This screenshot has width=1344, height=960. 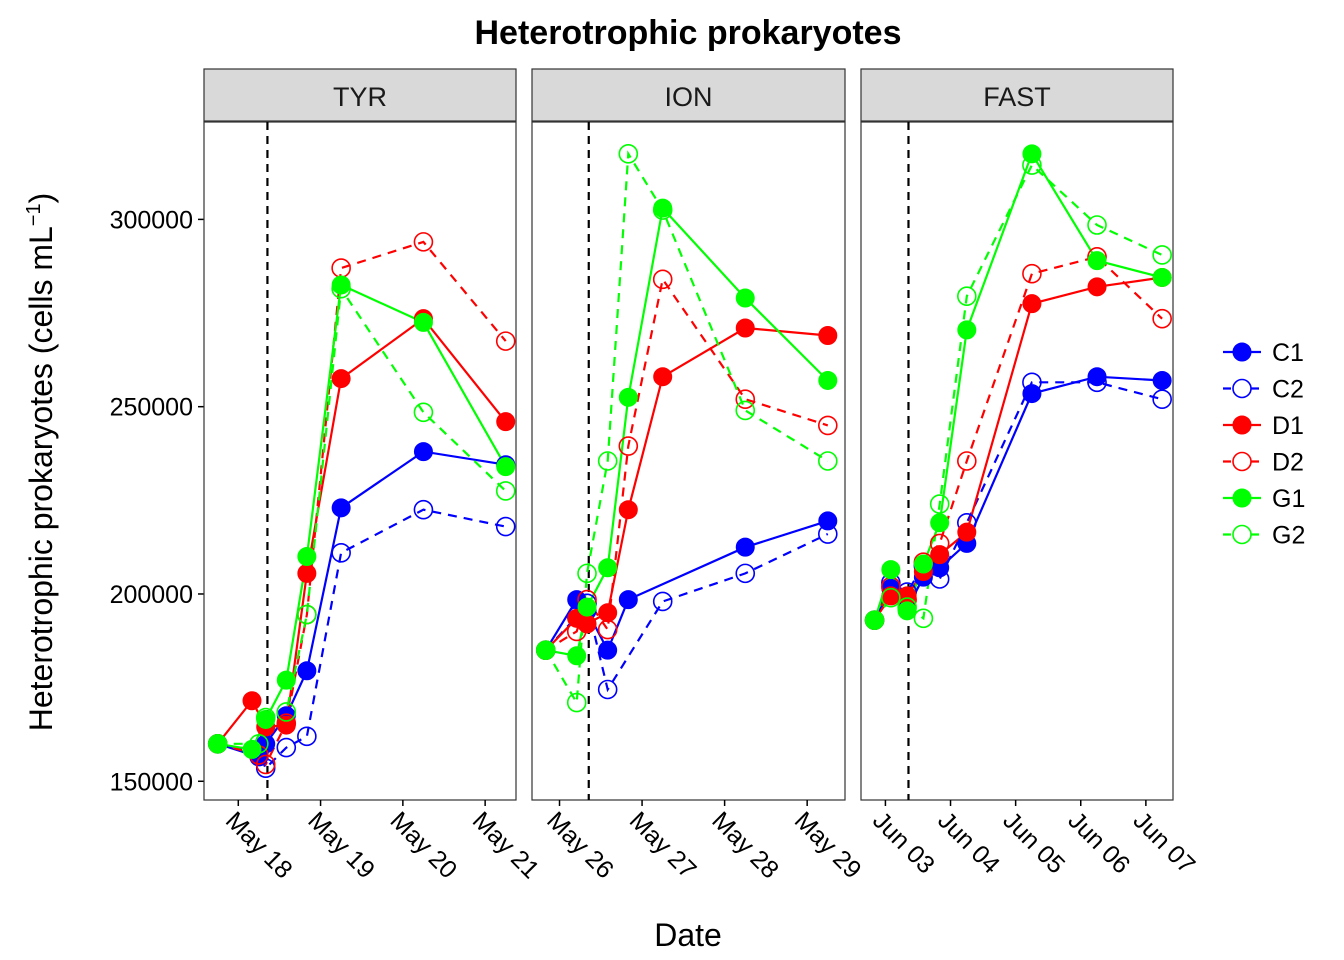 I want to click on chart-title: Heterotrophic prokaryotes, so click(x=688, y=33).